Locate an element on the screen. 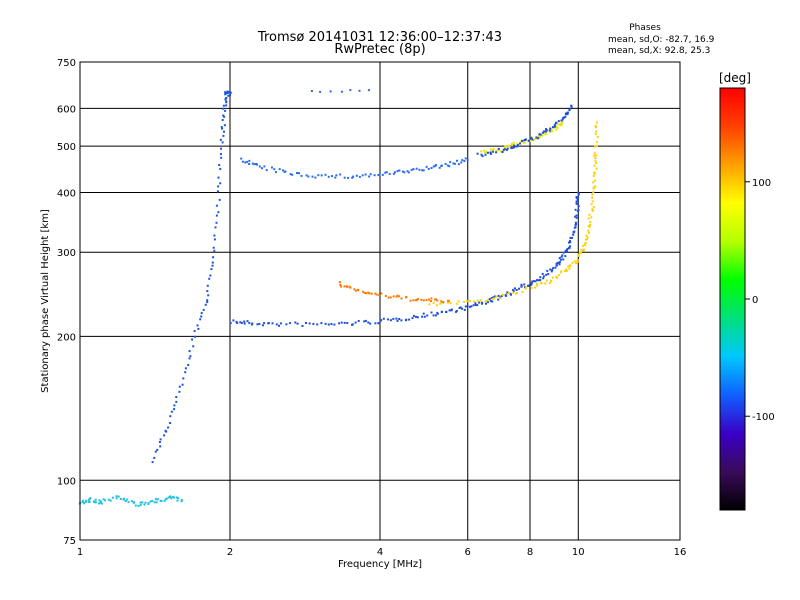 Image resolution: width=800 pixels, height=600 pixels. chart-subtitle: RwPretec (8p) is located at coordinates (379, 49).